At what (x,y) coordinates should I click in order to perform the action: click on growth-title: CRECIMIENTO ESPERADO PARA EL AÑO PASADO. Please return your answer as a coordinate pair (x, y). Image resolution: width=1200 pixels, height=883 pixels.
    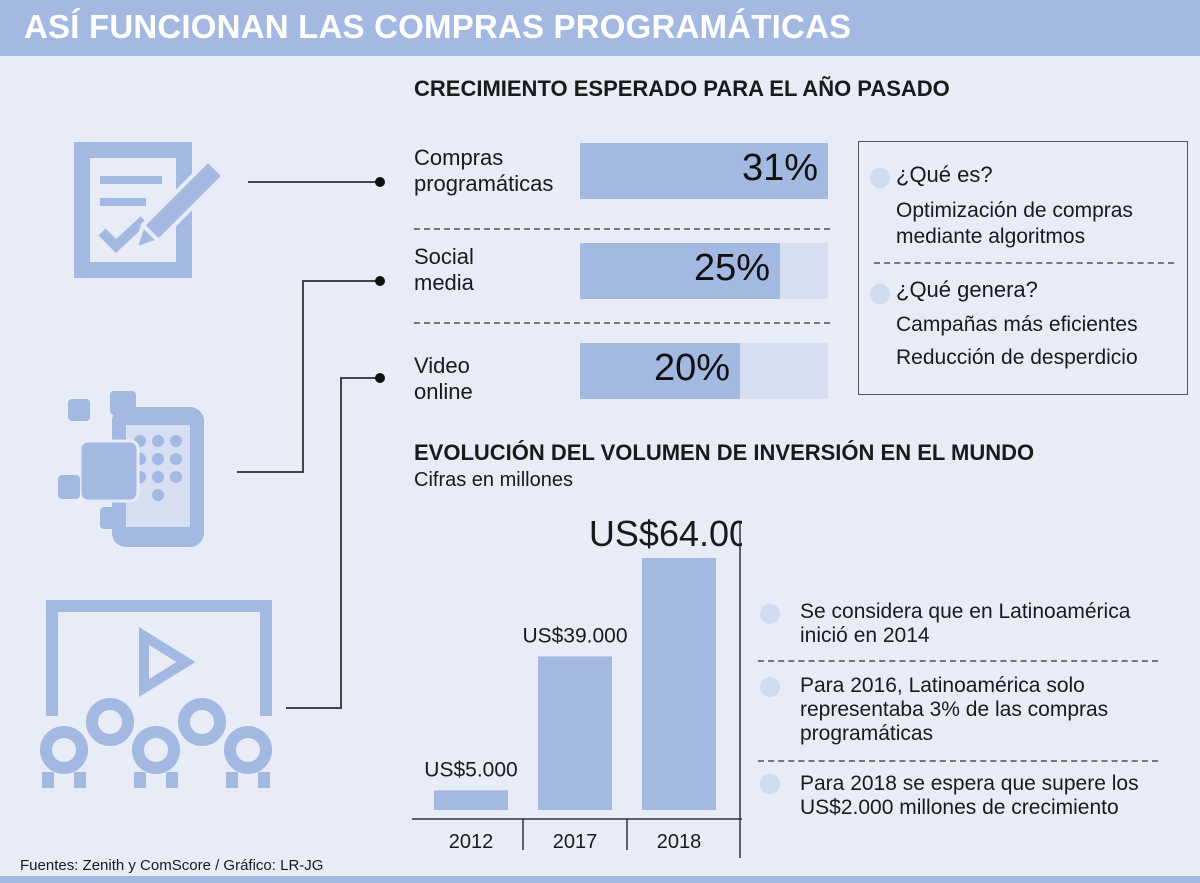
    Looking at the image, I should click on (682, 88).